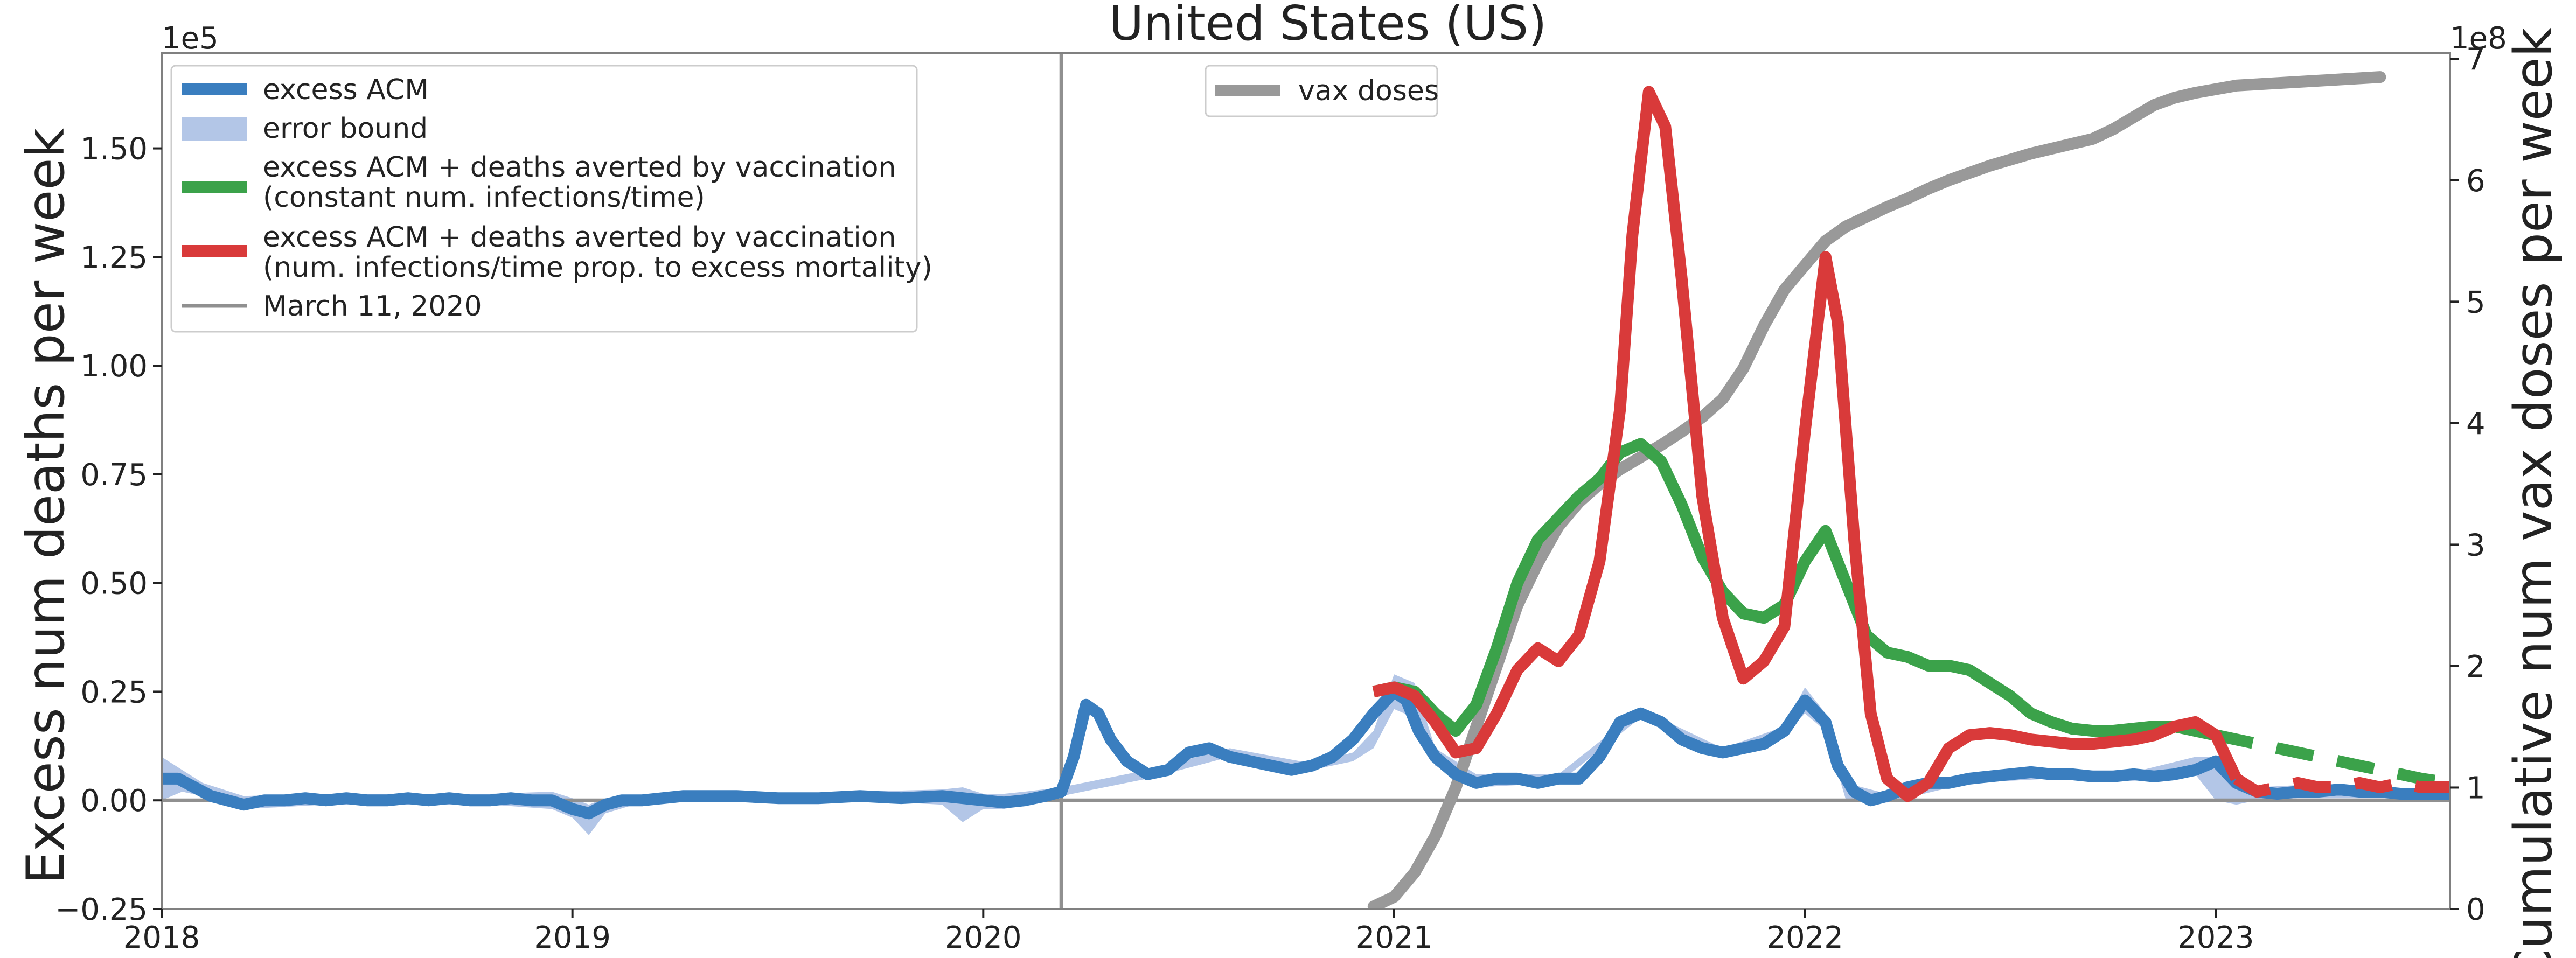 The image size is (2576, 958). What do you see at coordinates (2534, 492) in the screenshot?
I see `y-axis-right-title: Cumulative num vax doses per week` at bounding box center [2534, 492].